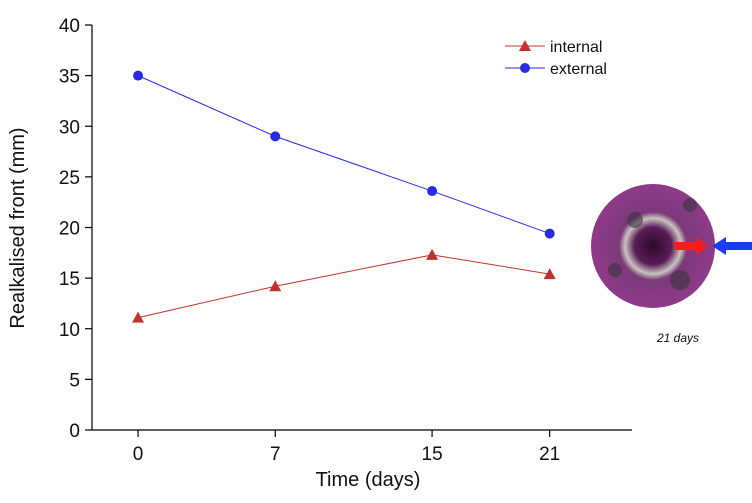 Image resolution: width=752 pixels, height=503 pixels. What do you see at coordinates (343, 286) in the screenshot?
I see `series-line` at bounding box center [343, 286].